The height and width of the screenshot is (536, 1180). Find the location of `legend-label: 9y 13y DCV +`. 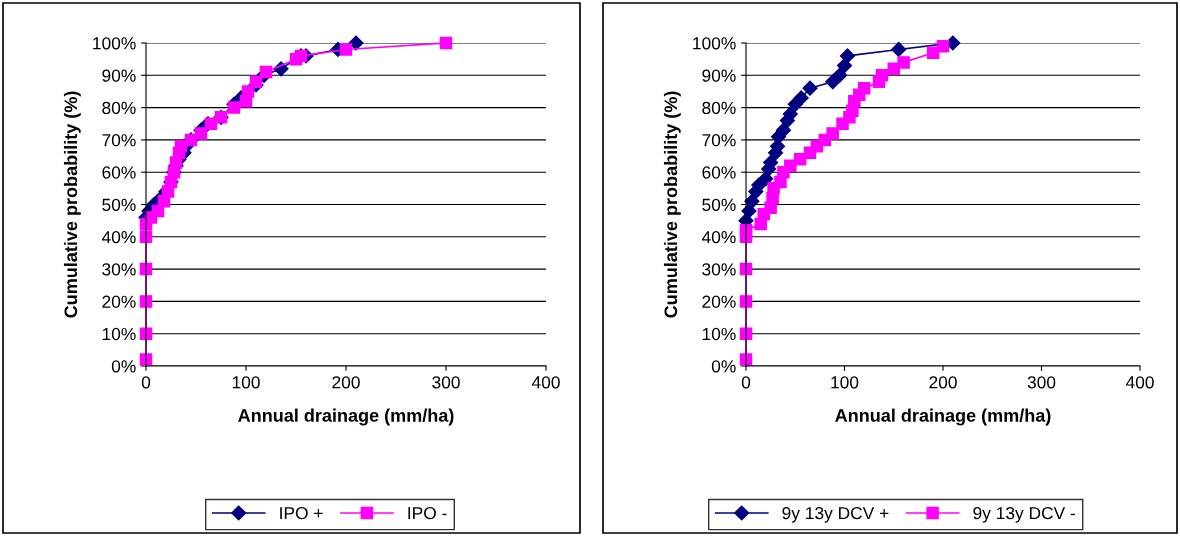

legend-label: 9y 13y DCV + is located at coordinates (835, 514).